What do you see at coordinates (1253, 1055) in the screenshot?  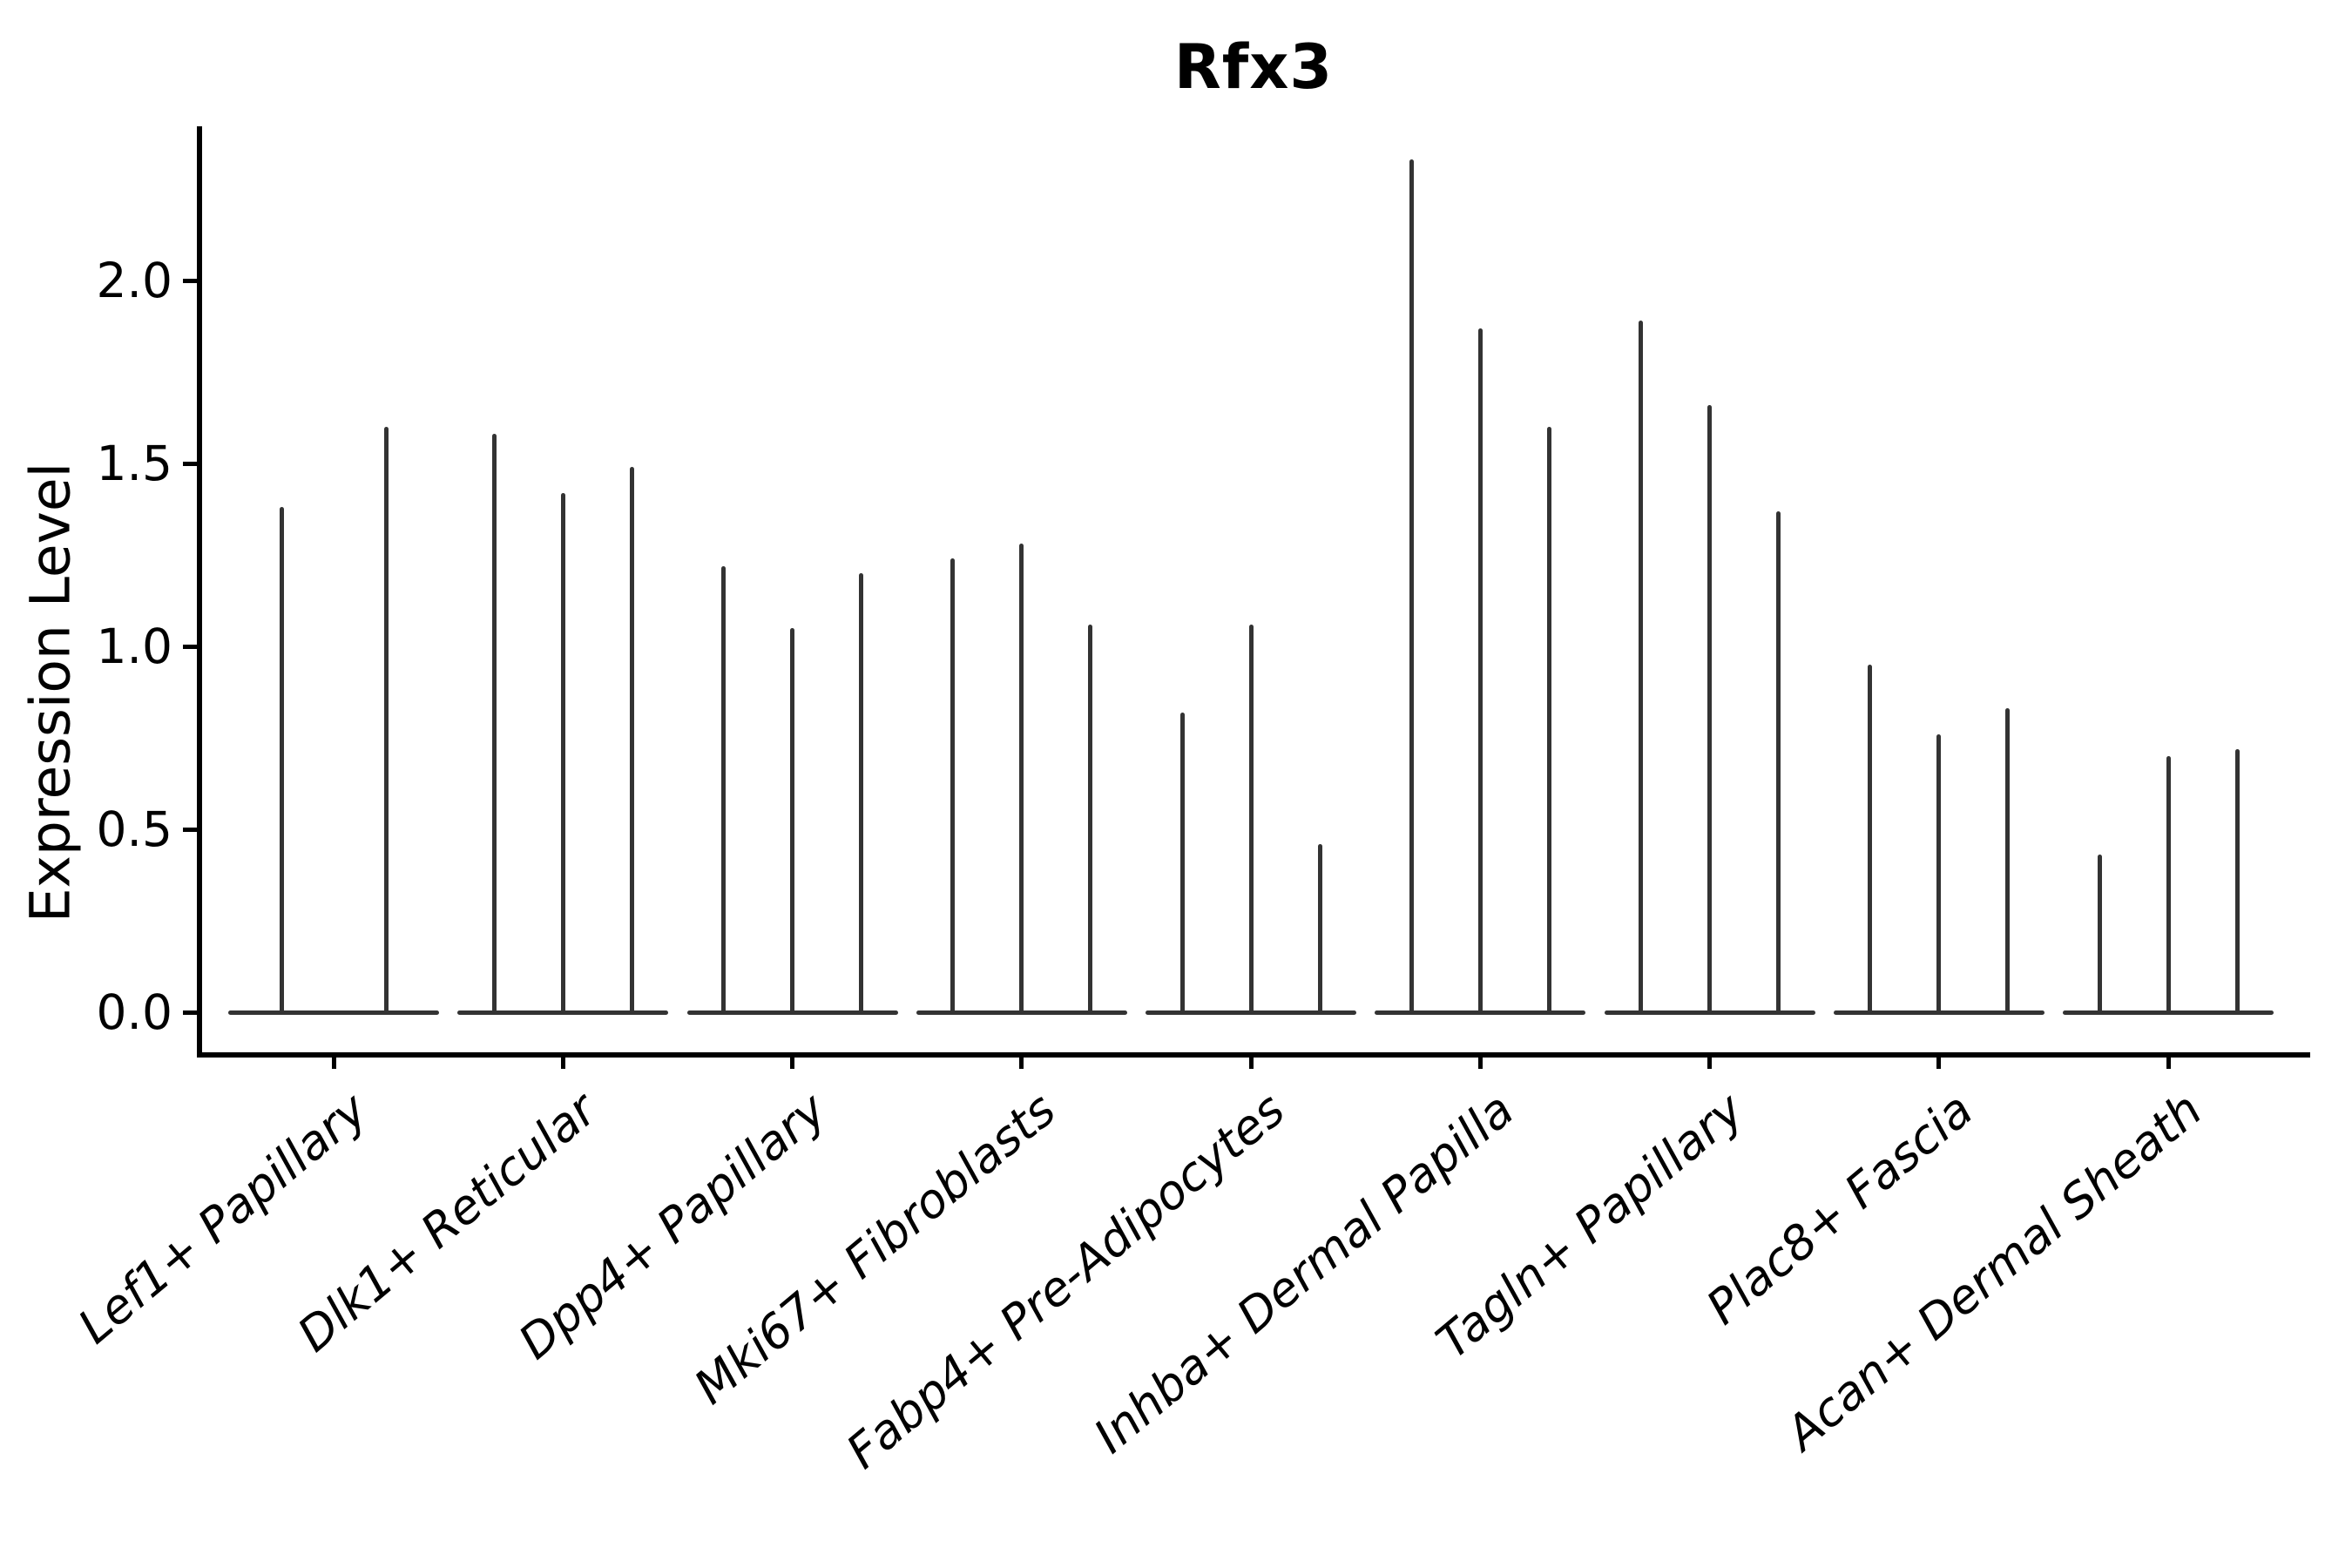 I see `x-axis-spine` at bounding box center [1253, 1055].